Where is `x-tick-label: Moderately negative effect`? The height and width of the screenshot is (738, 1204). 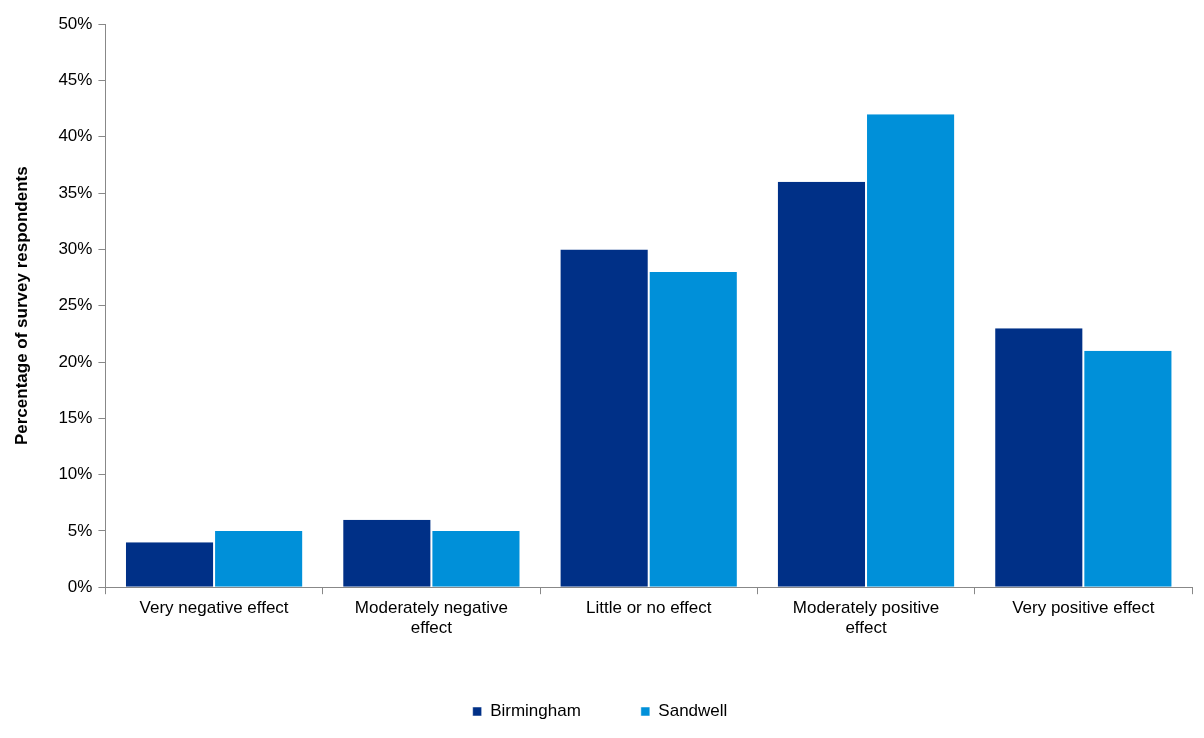
x-tick-label: Moderately negative effect is located at coordinates (431, 618).